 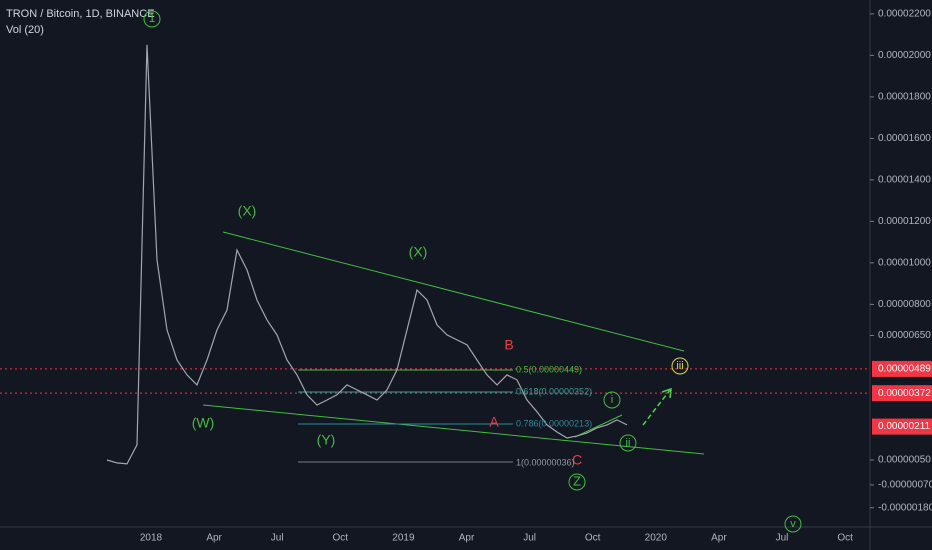 I want to click on x-tick-label: 2019, so click(x=403, y=538).